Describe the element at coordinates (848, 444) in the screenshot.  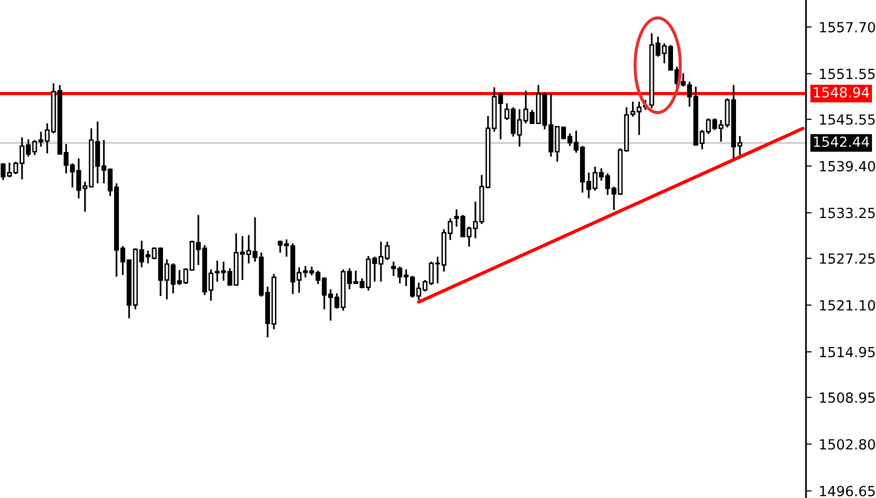
I see `y-tick-label: 1502.80` at that location.